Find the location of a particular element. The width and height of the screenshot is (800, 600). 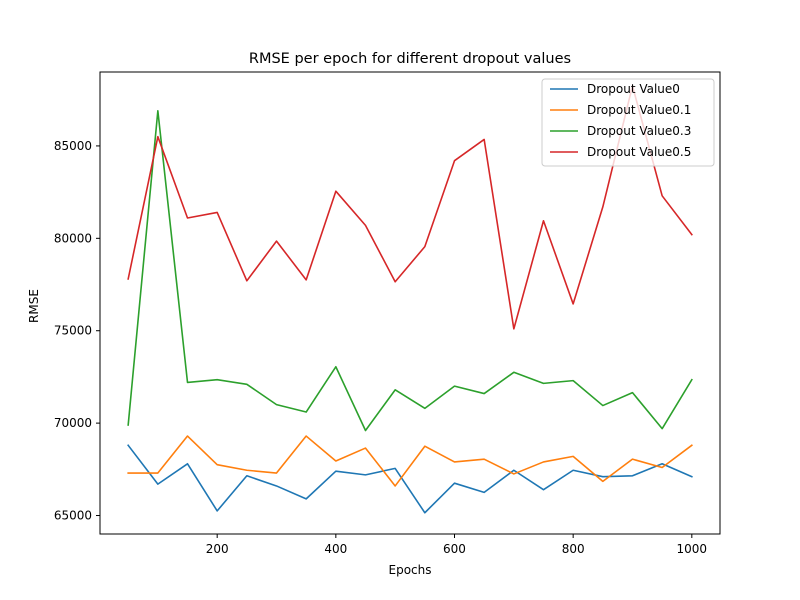

legend-label: Dropout Value0.1 is located at coordinates (639, 110).